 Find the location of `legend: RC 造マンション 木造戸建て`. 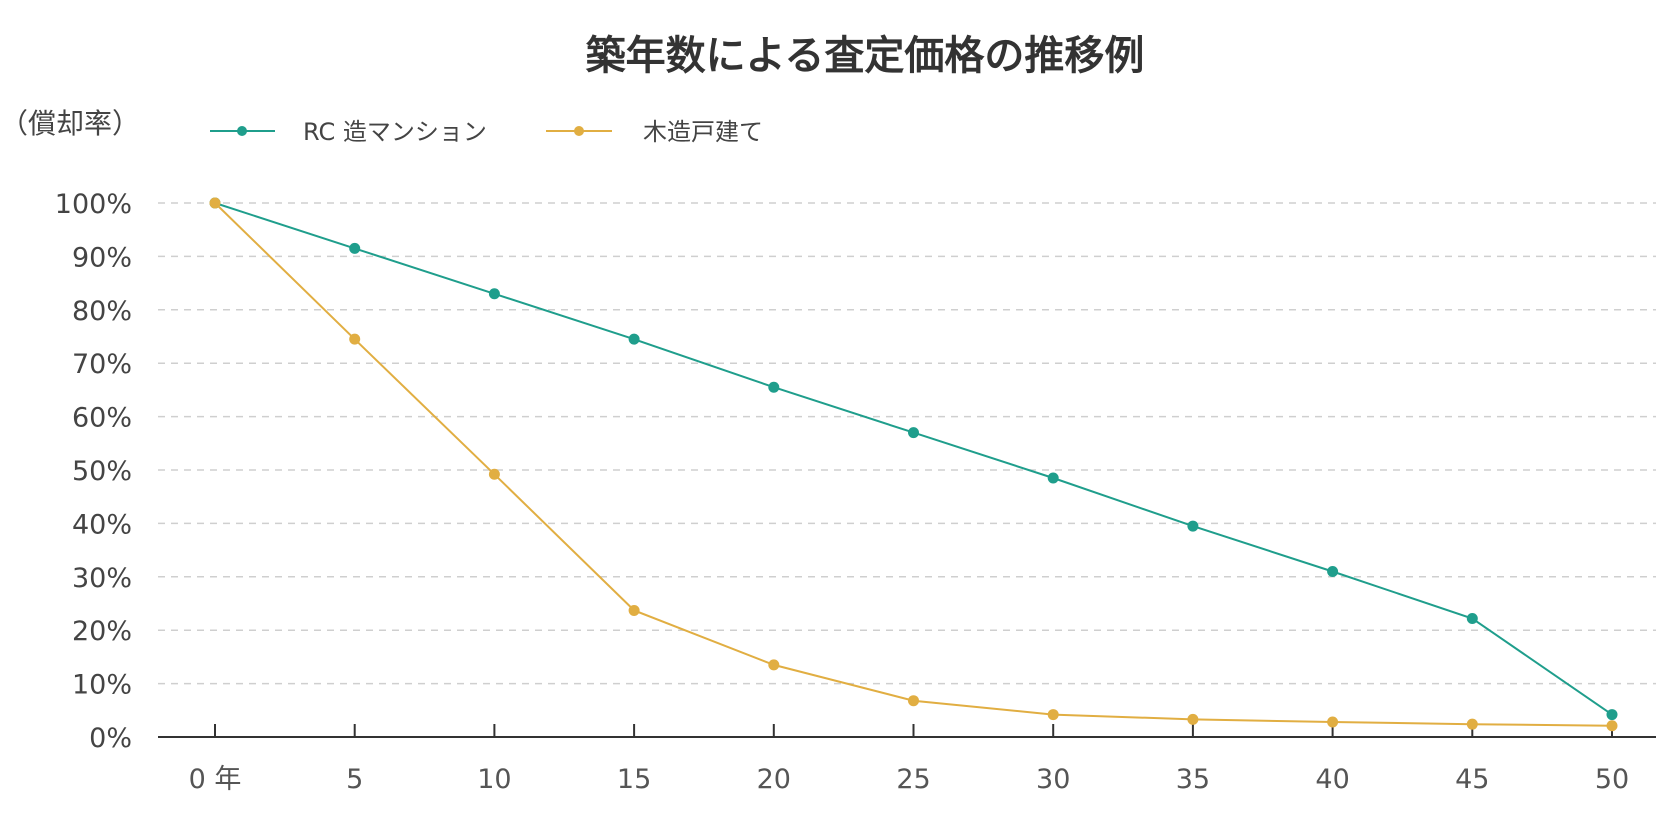

legend: RC 造マンション 木造戸建て is located at coordinates (486, 132).